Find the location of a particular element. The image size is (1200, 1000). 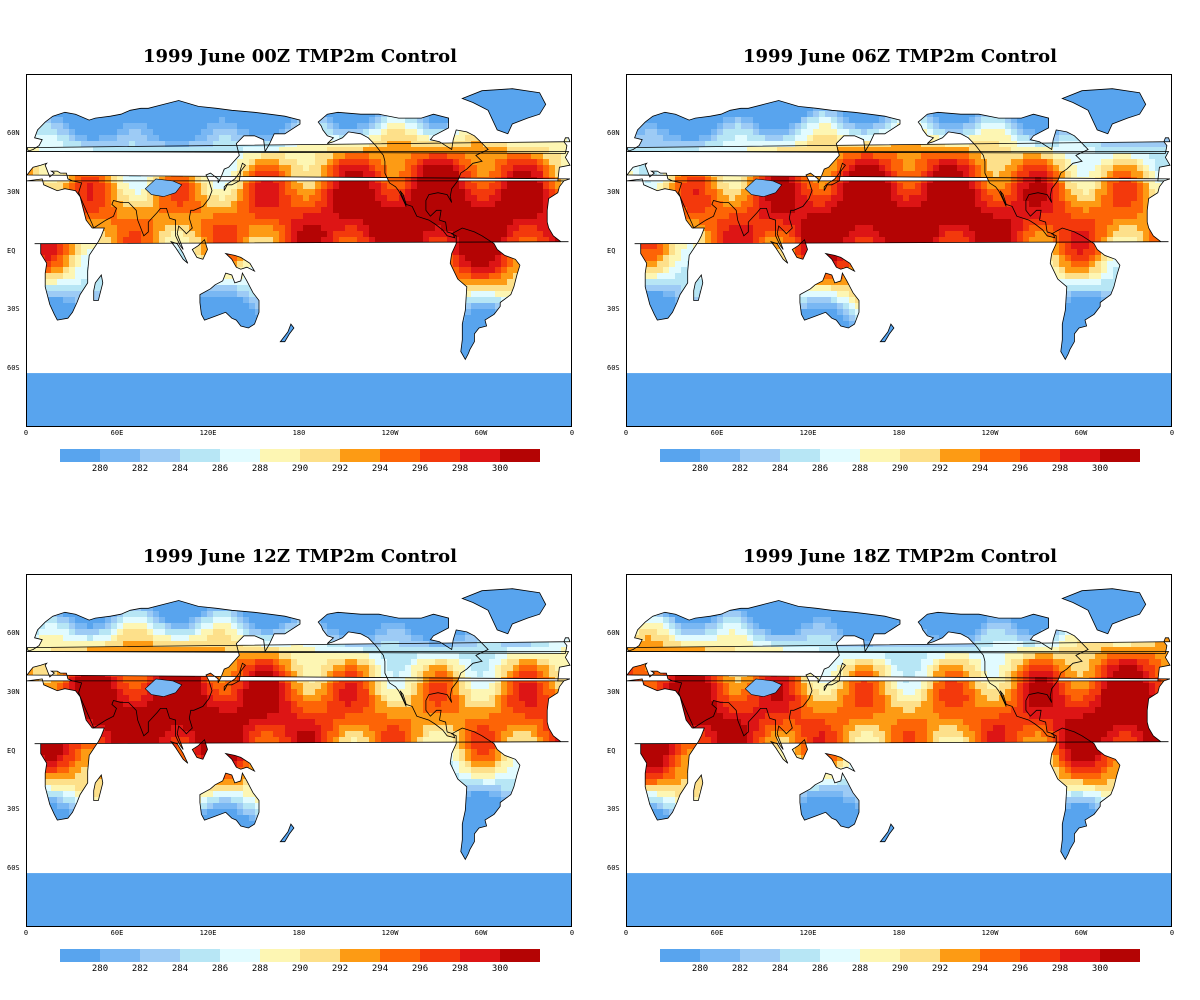

colorbar-label: 292 is located at coordinates (940, 469).